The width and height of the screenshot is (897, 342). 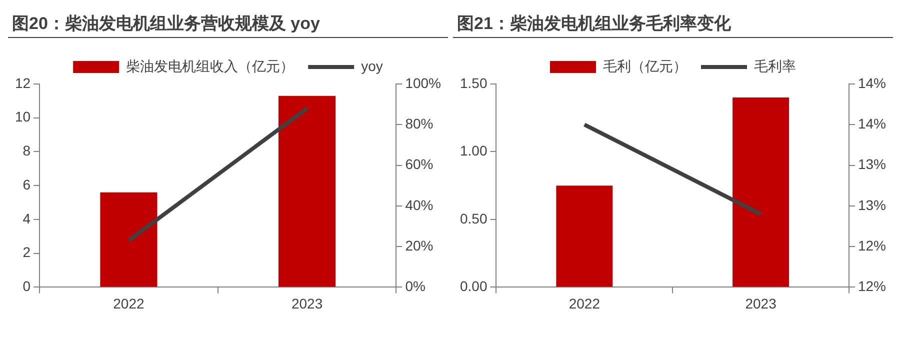 What do you see at coordinates (419, 124) in the screenshot?
I see `y2-tick-label: 80%` at bounding box center [419, 124].